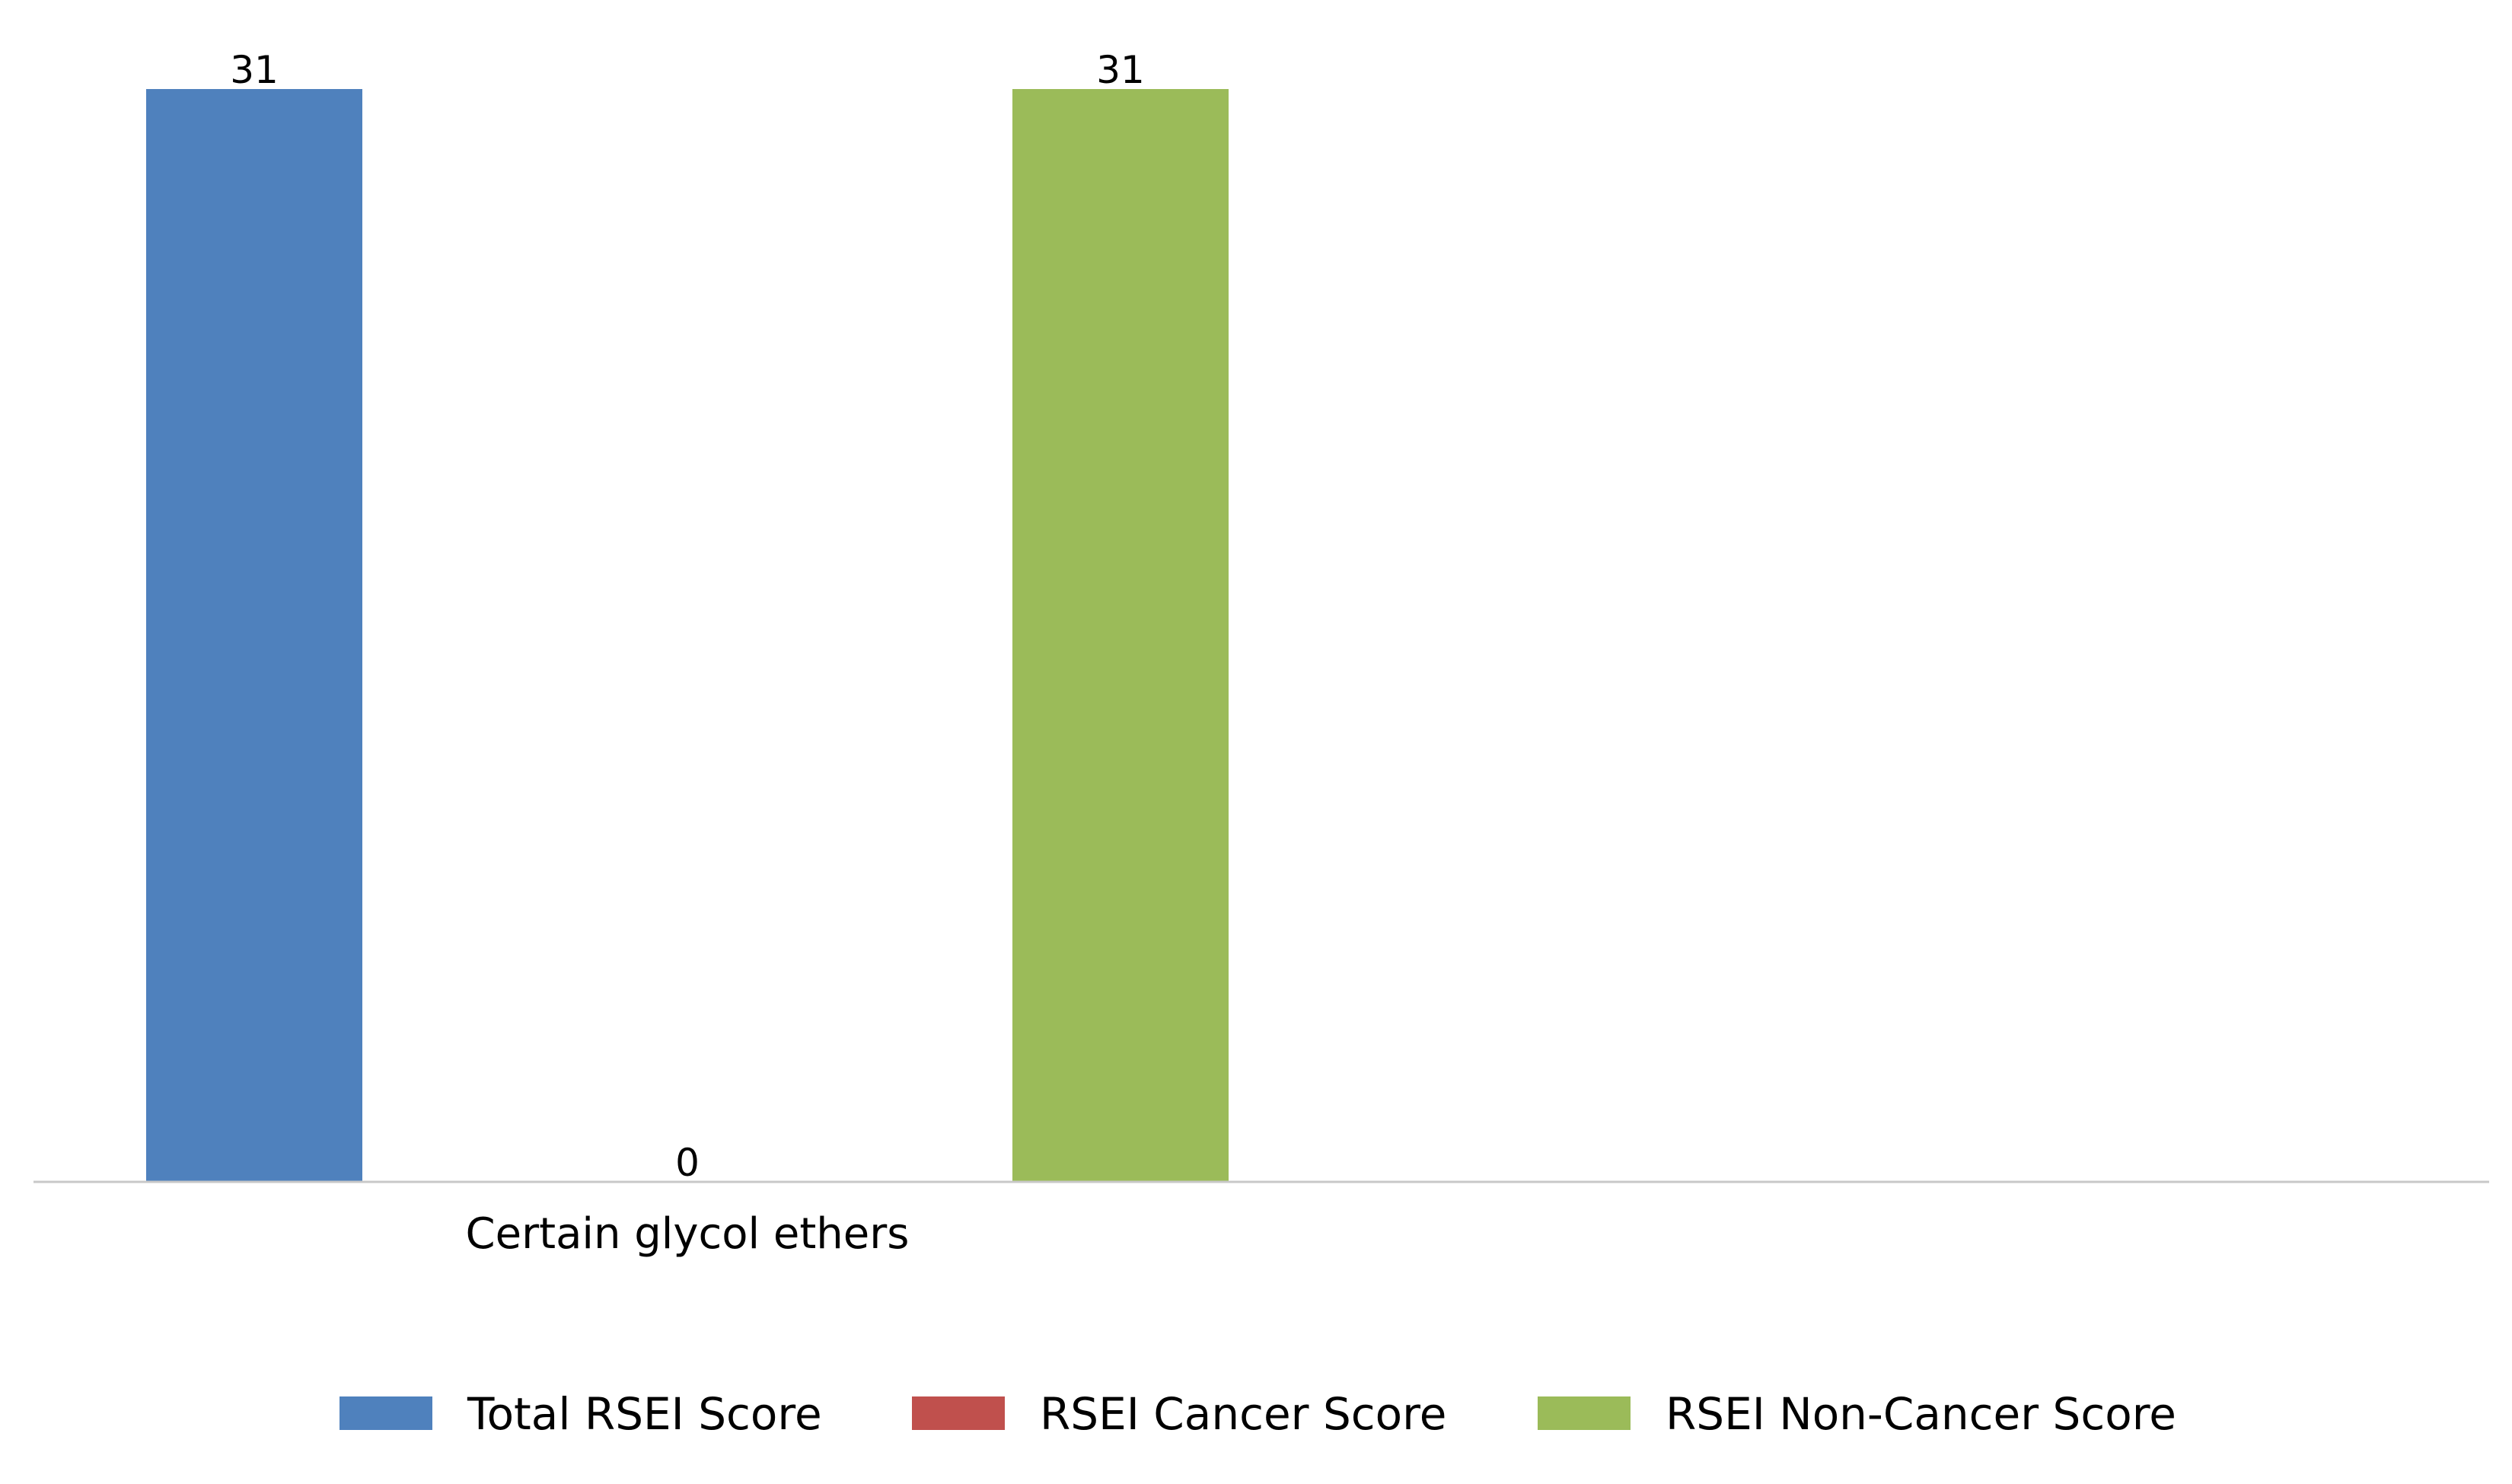 Image resolution: width=2512 pixels, height=1484 pixels. I want to click on legend-item: RSEI Cancer Score, so click(1179, 1414).